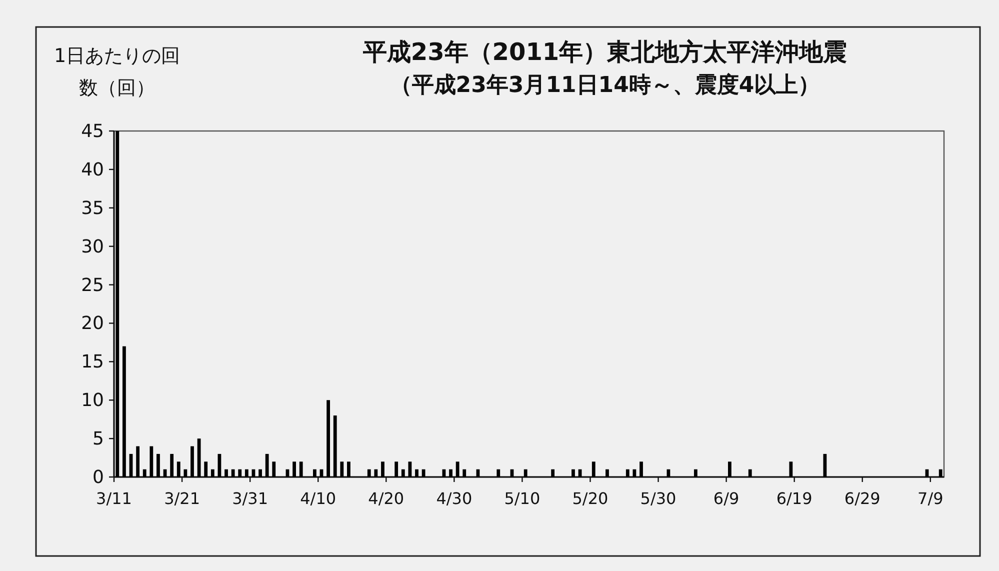 This screenshot has height=571, width=999. What do you see at coordinates (658, 498) in the screenshot?
I see `x-tick-label: 5/30` at bounding box center [658, 498].